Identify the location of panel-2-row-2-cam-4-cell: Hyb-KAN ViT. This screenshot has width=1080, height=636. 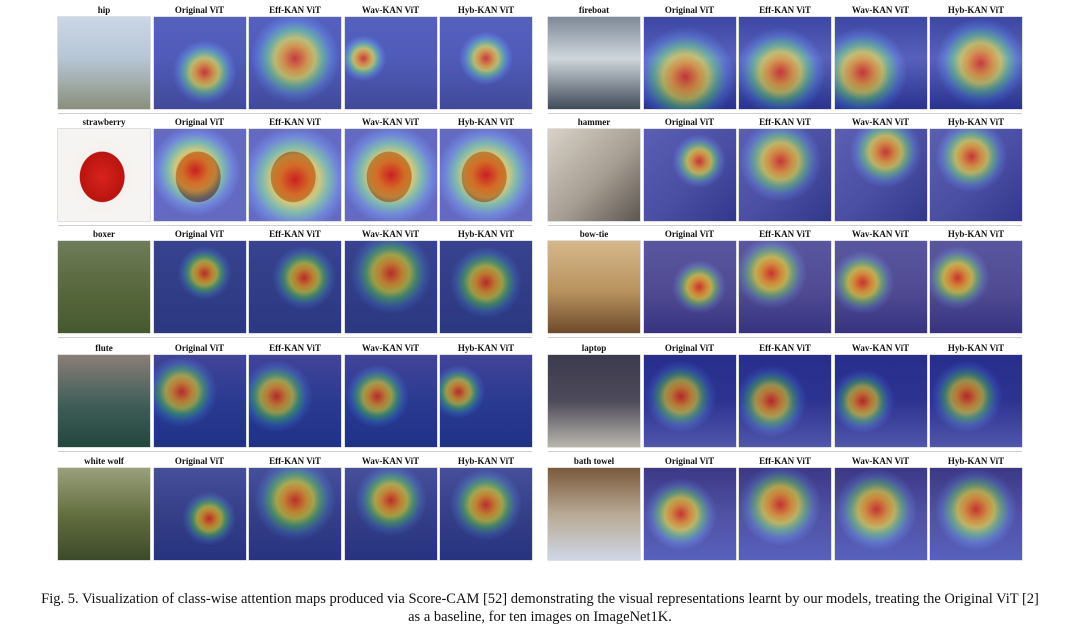
(976, 169).